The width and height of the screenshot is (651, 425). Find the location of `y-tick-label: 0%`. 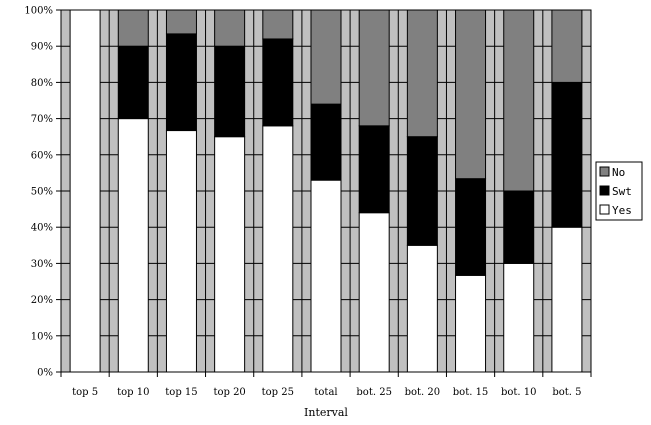

y-tick-label: 0% is located at coordinates (45, 373).